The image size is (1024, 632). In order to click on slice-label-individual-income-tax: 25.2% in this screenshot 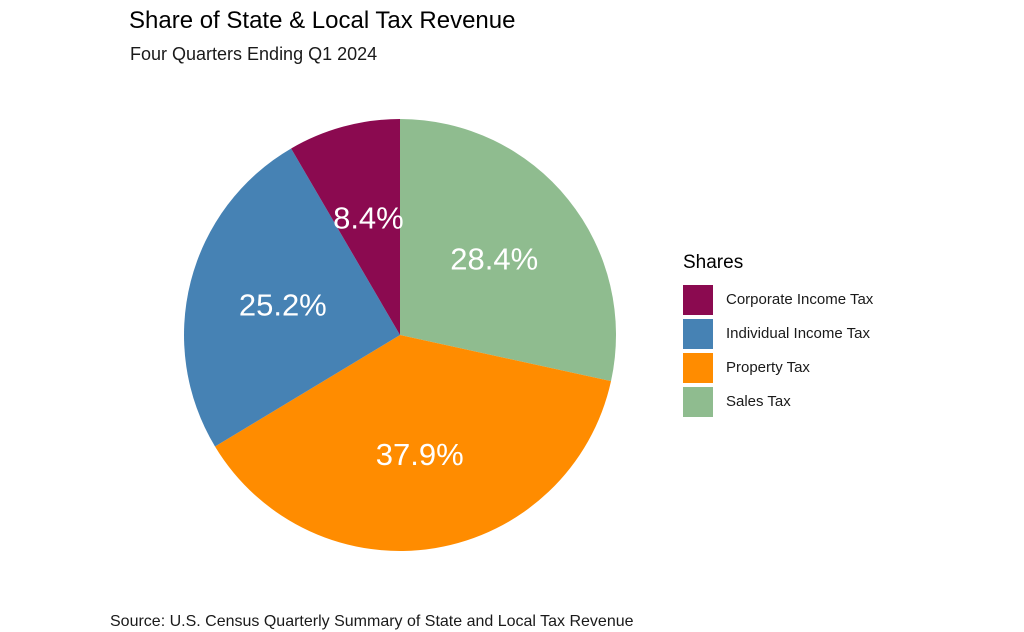, I will do `click(283, 305)`.